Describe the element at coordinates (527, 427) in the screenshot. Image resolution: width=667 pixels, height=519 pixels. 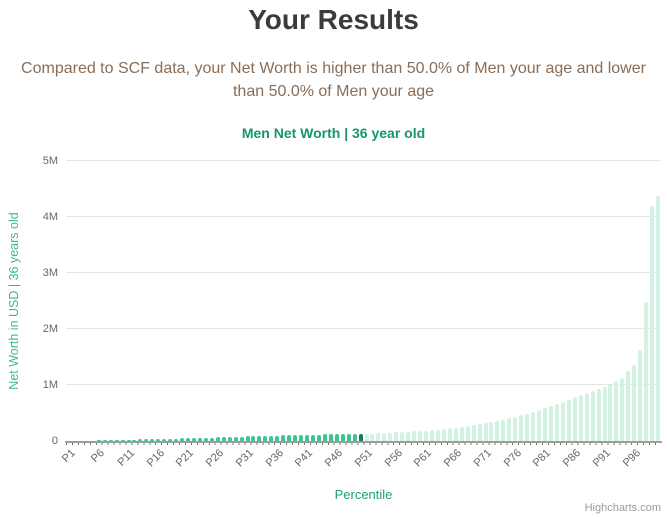
I see `bar-p78` at that location.